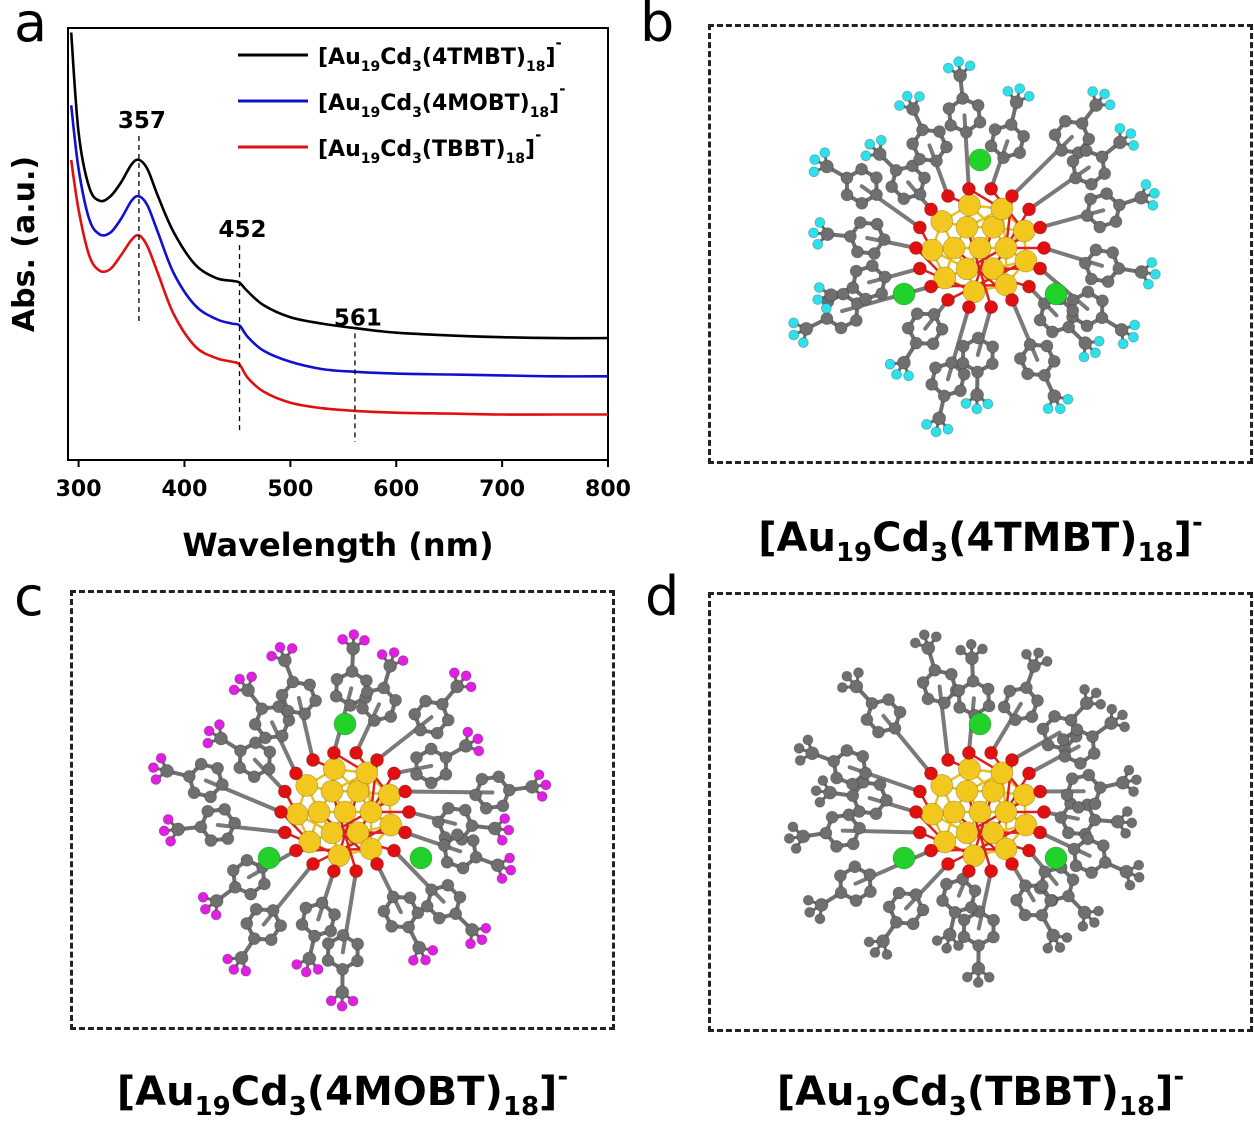 Image resolution: width=1254 pixels, height=1122 pixels. Describe the element at coordinates (502, 489) in the screenshot. I see `x-tick-label: 700` at that location.